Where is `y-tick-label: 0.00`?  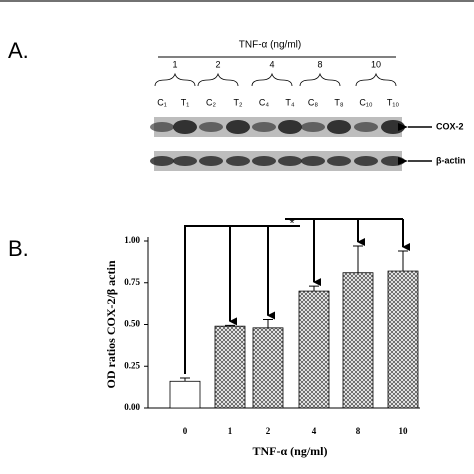
y-tick-label: 0.00 is located at coordinates (132, 407).